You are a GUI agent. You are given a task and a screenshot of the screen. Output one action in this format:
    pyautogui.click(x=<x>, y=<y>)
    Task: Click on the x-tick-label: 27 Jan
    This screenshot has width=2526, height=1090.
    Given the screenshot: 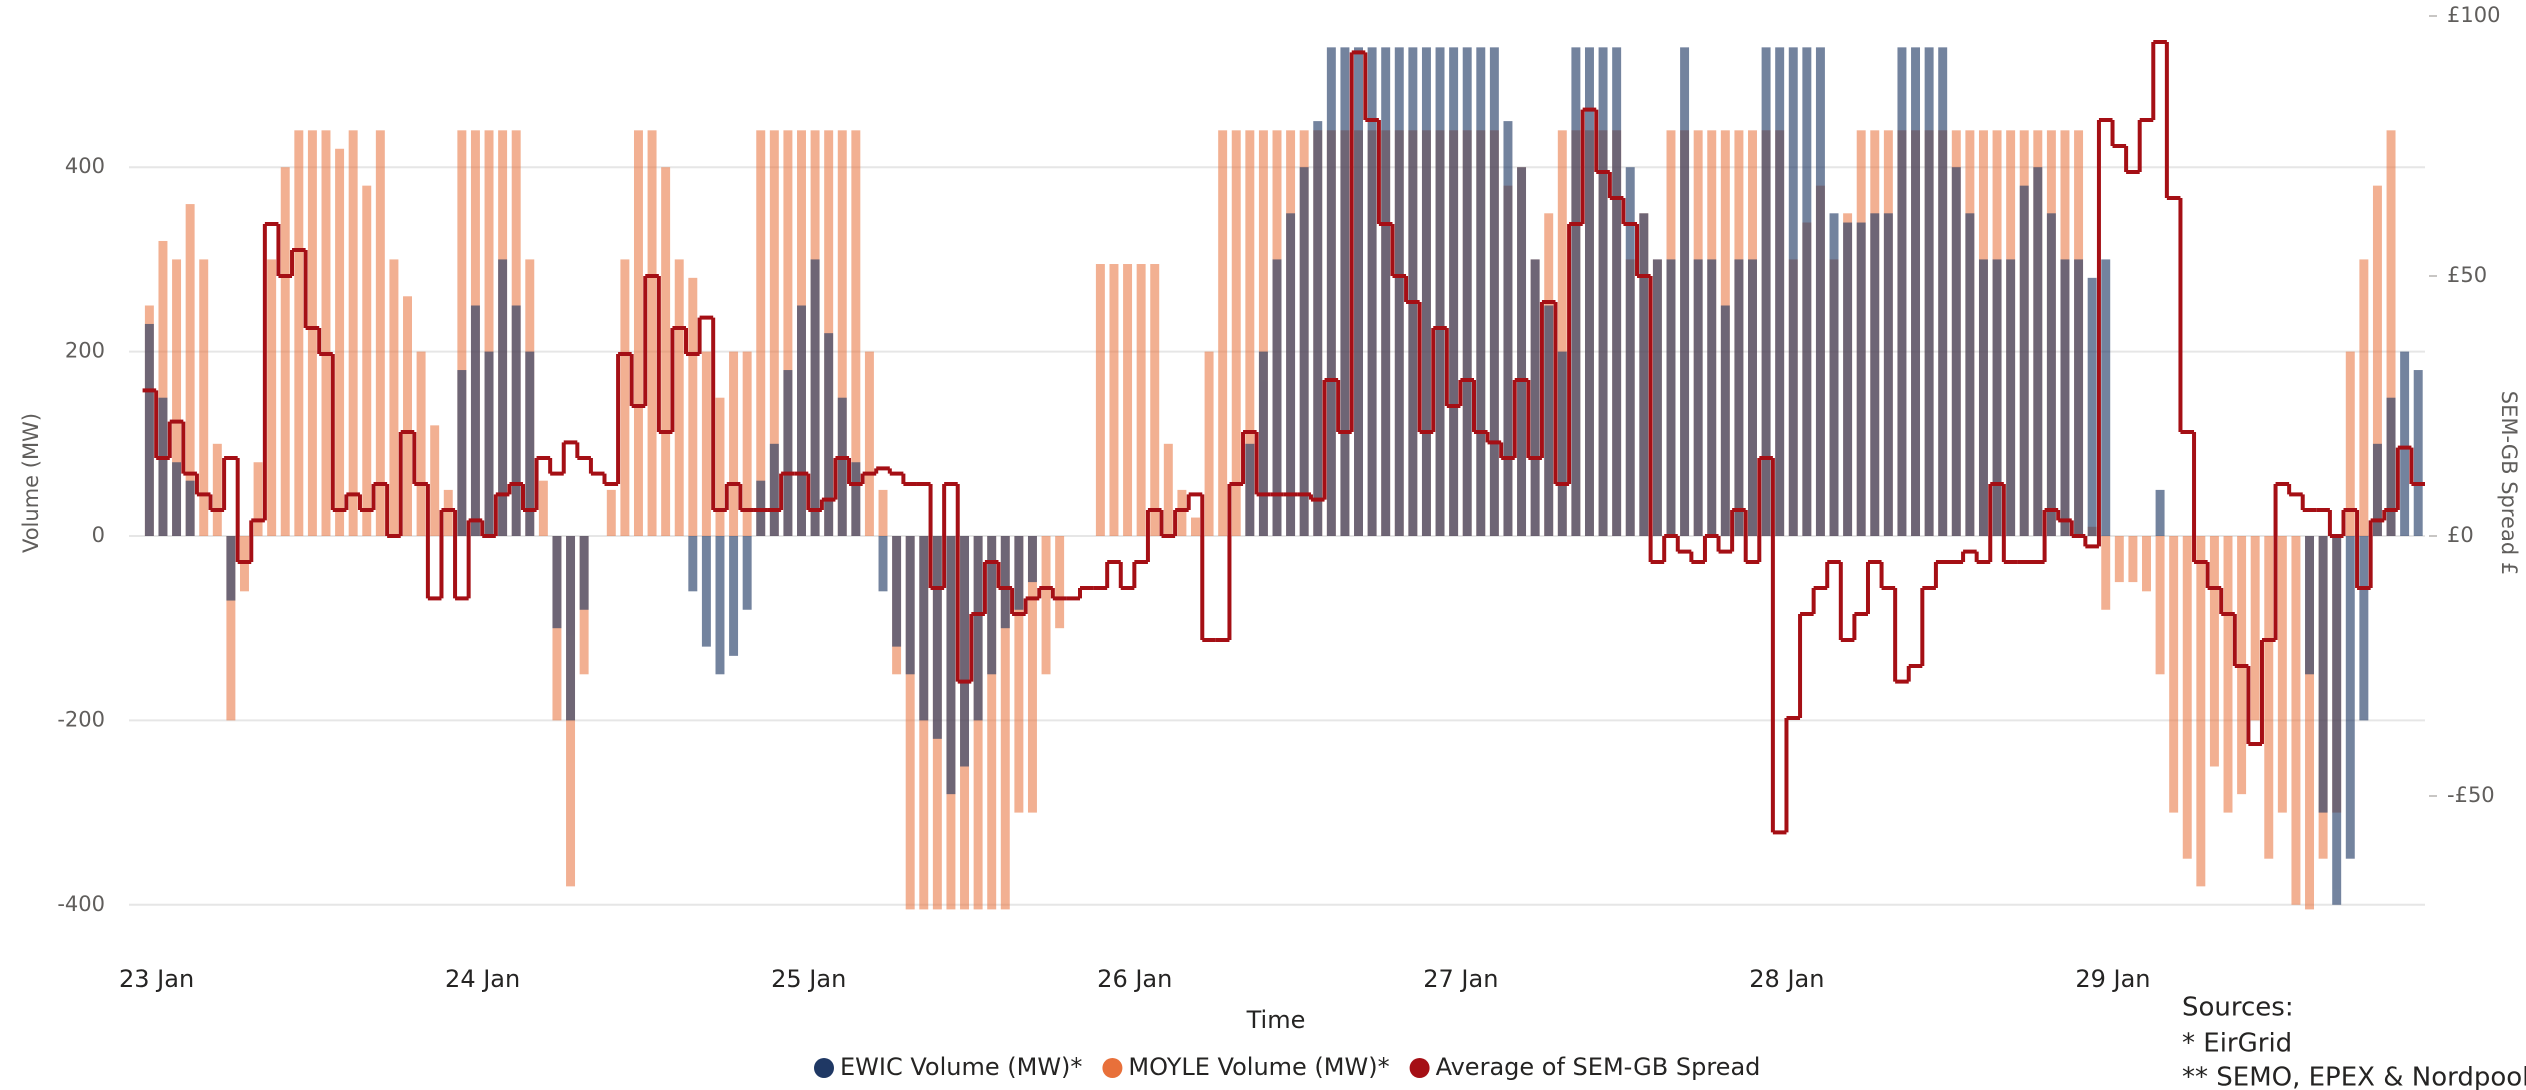 What is the action you would take?
    pyautogui.click(x=1460, y=979)
    